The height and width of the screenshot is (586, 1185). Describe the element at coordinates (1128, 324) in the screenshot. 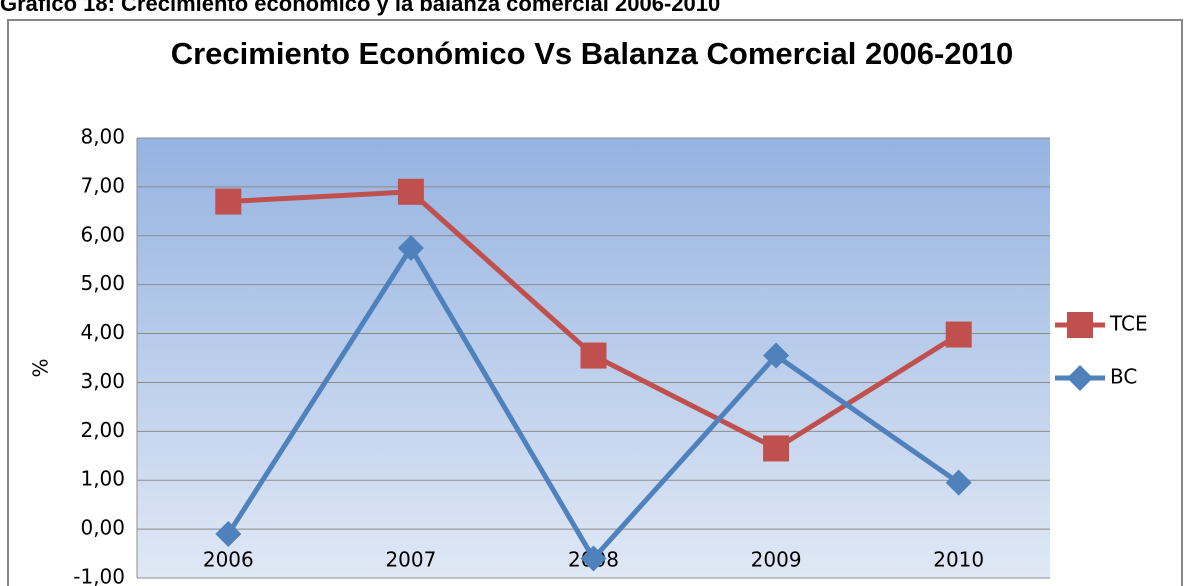

I see `legend-label: TCE` at that location.